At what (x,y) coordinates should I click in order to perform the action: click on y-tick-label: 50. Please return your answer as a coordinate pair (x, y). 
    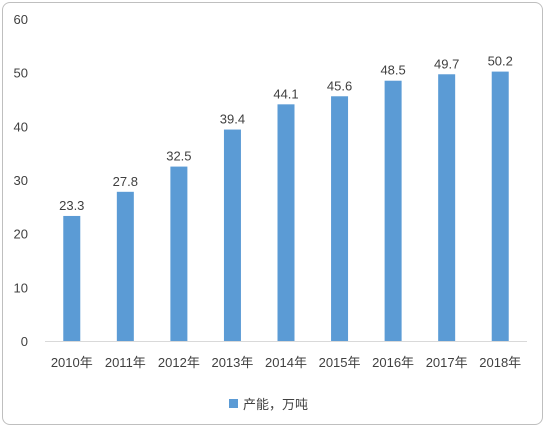
    Looking at the image, I should click on (21, 73).